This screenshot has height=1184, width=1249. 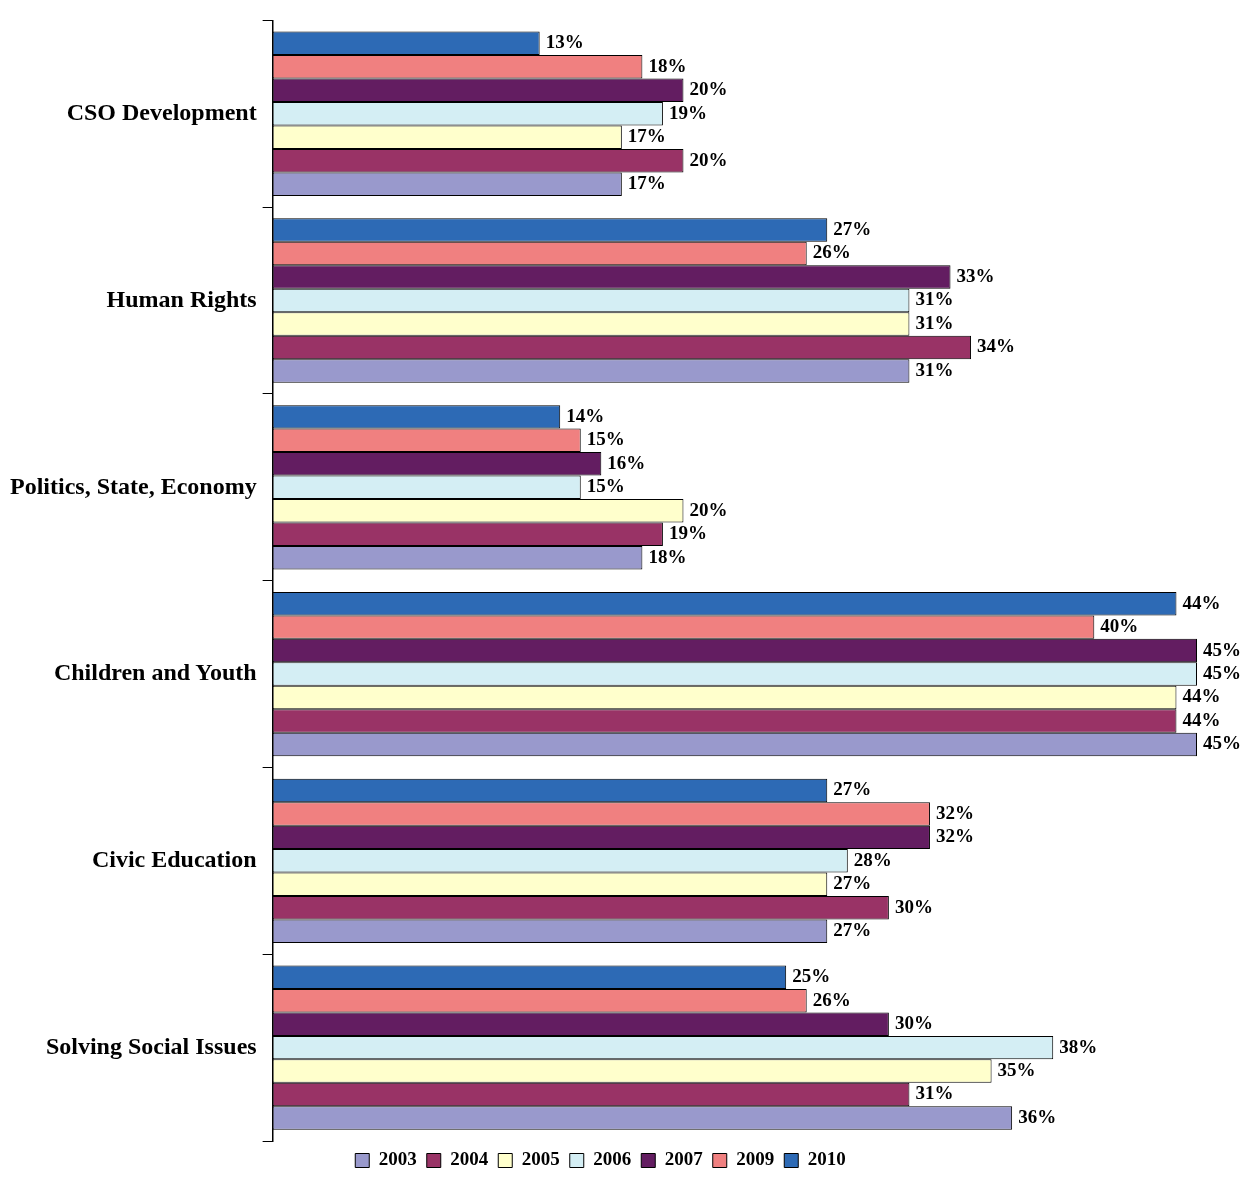 I want to click on data-label: 34%, so click(x=996, y=346).